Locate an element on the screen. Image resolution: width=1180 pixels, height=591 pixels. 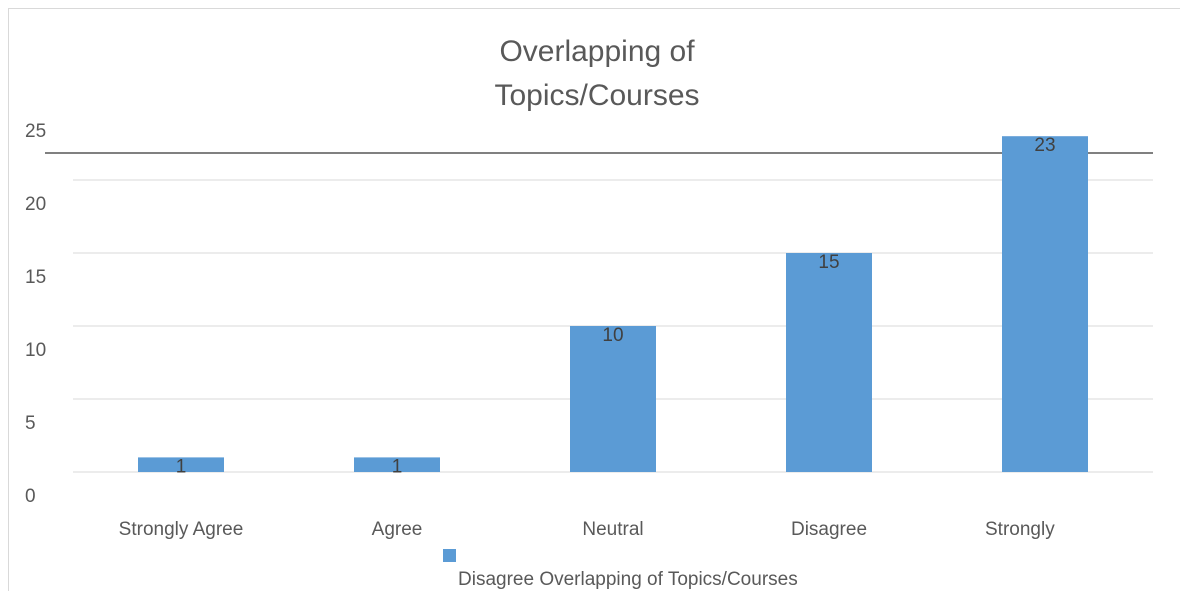
y-tick-label: 20 is located at coordinates (35, 204).